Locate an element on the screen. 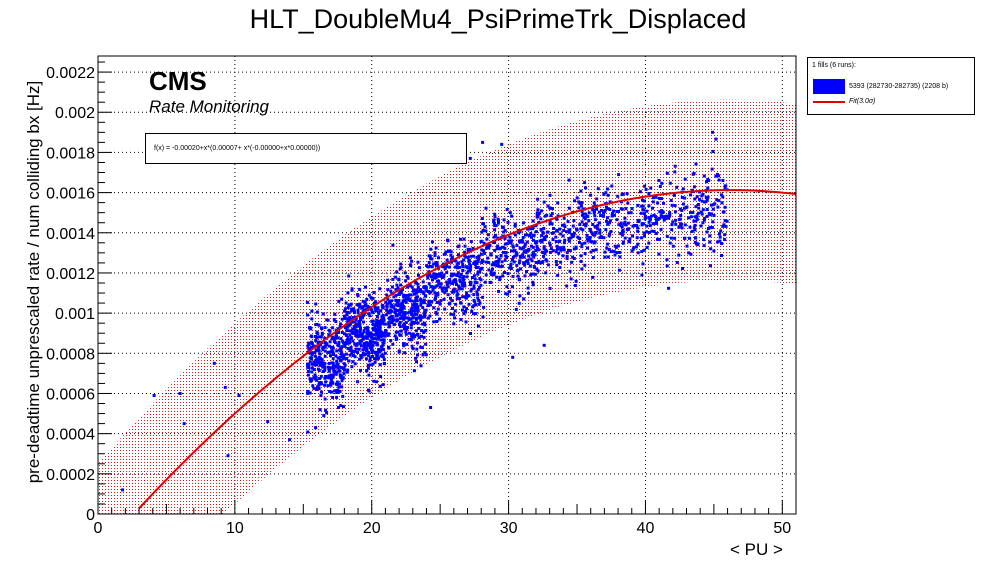 This screenshot has height=572, width=996. legend-swatch-series is located at coordinates (829, 86).